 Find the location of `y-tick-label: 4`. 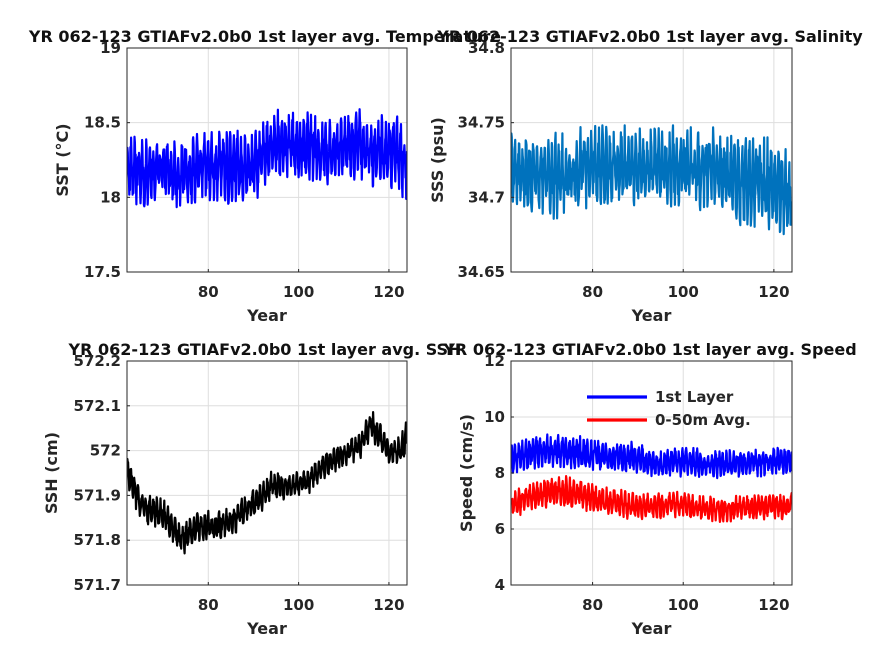

y-tick-label: 4 is located at coordinates (500, 585).